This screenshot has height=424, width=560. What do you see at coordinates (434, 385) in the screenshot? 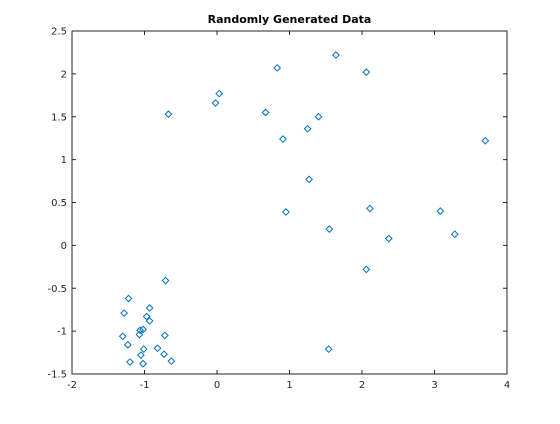
I see `x-tick-label: 3` at bounding box center [434, 385].